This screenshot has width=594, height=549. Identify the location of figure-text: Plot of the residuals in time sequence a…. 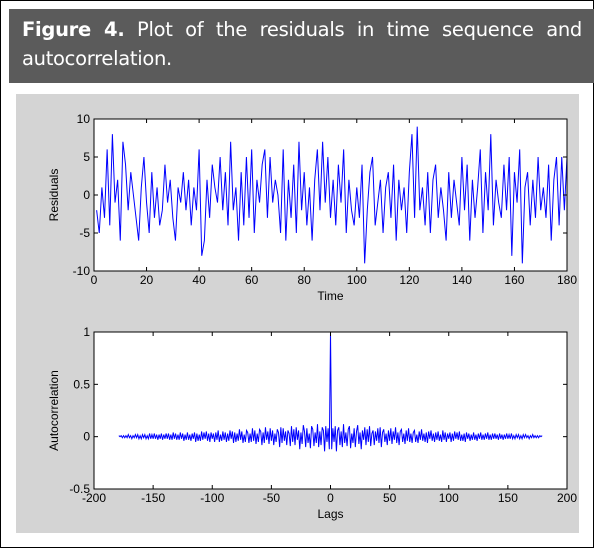
(302, 44).